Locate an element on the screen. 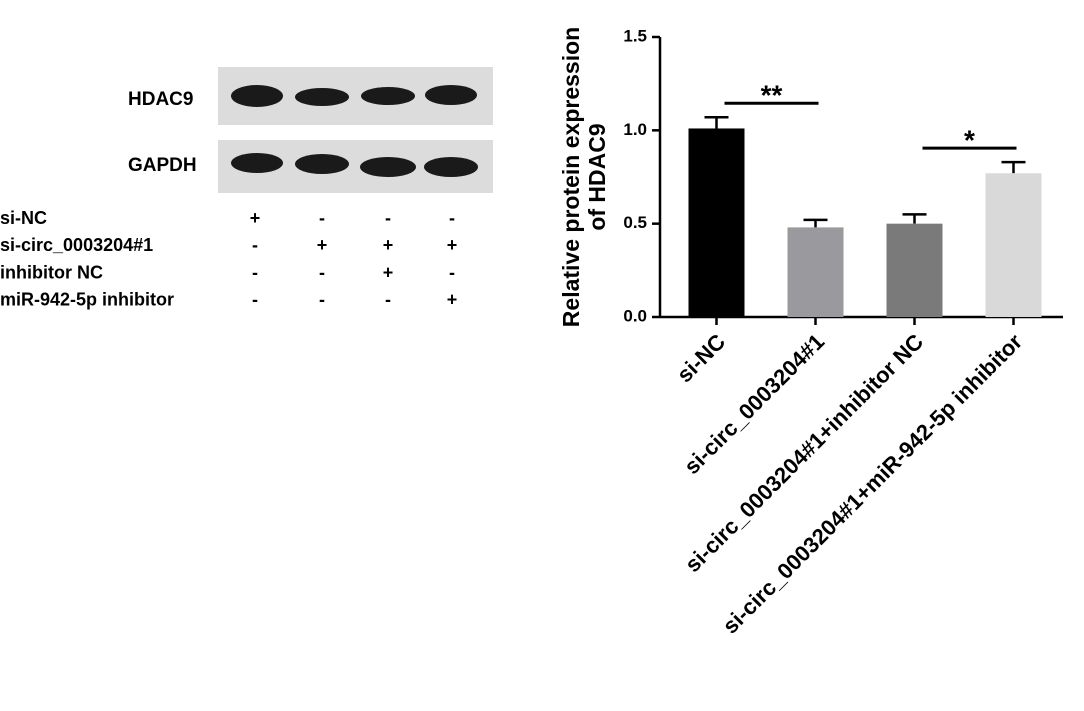  y-axis-label: of HDAC9 is located at coordinates (597, 176).